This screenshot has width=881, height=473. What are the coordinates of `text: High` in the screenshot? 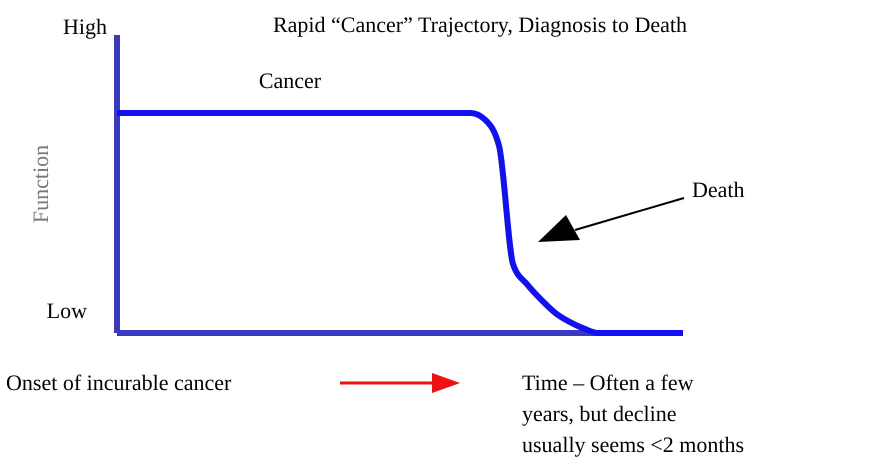 It's located at (85, 26).